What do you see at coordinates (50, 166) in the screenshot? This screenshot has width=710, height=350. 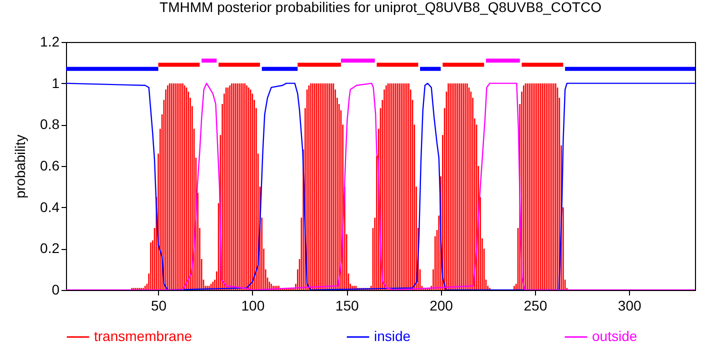 I see `y-tick-label: 0.6` at bounding box center [50, 166].